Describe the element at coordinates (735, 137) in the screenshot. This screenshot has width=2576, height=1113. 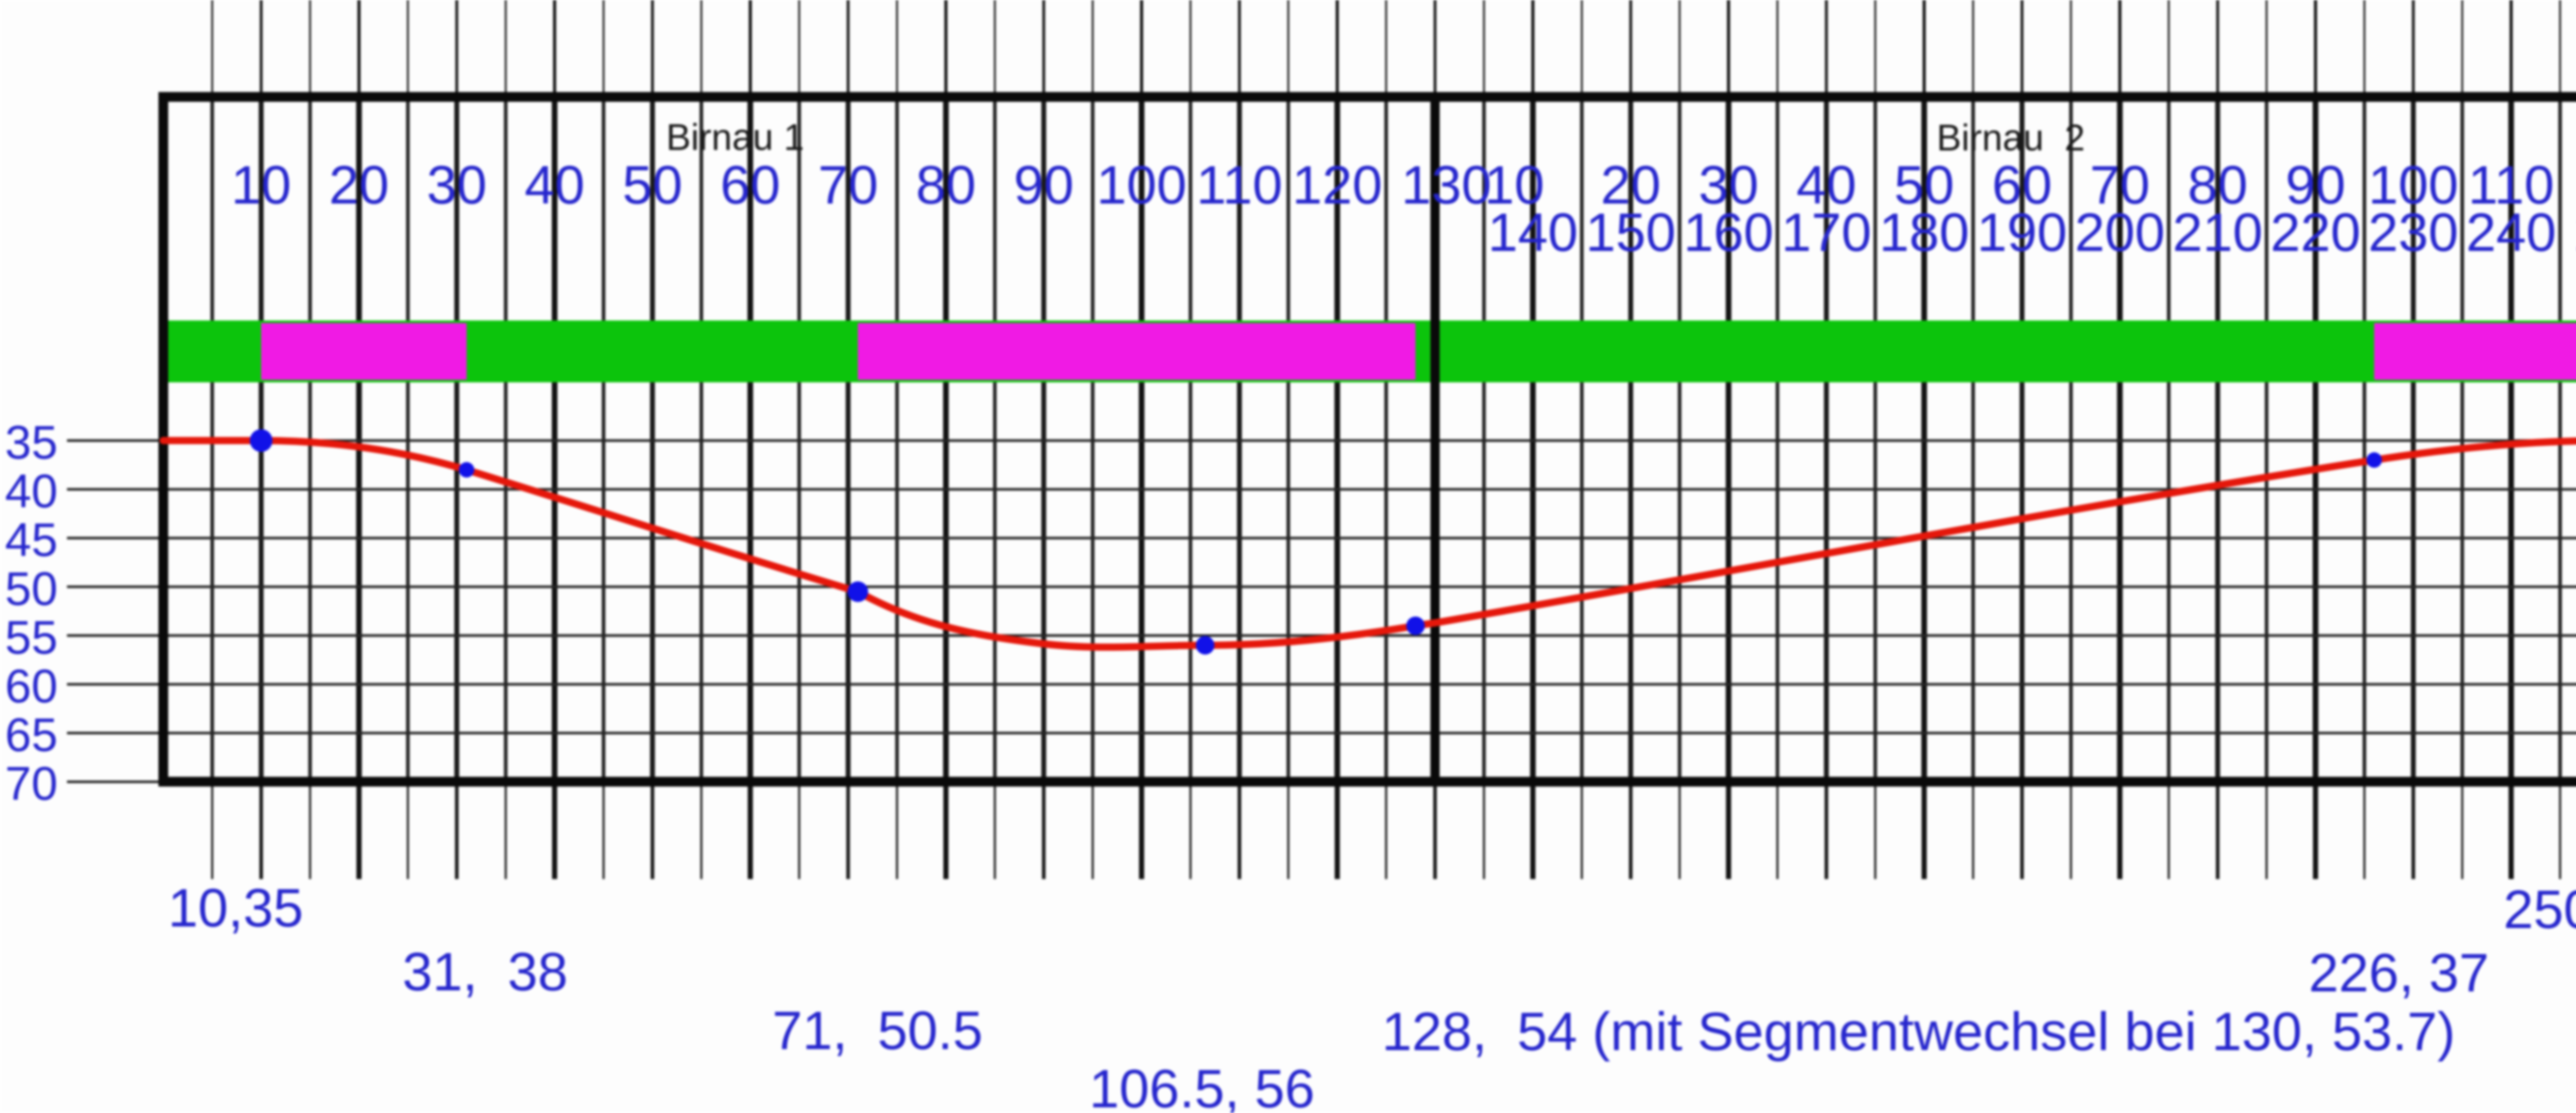
I see `svg-text: Birnau 1` at that location.